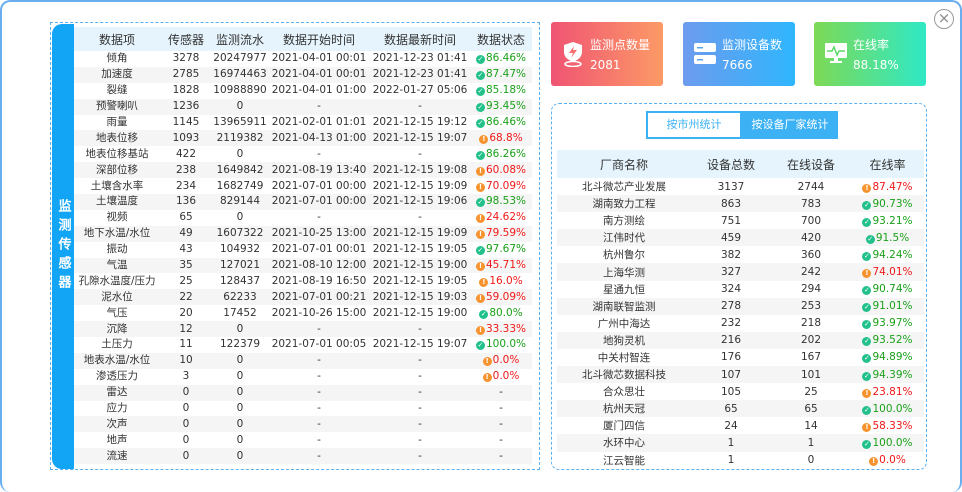 The height and width of the screenshot is (492, 962). I want to click on table-row: 广州中海达 232 218 ✓ 93.97%, so click(740, 323).